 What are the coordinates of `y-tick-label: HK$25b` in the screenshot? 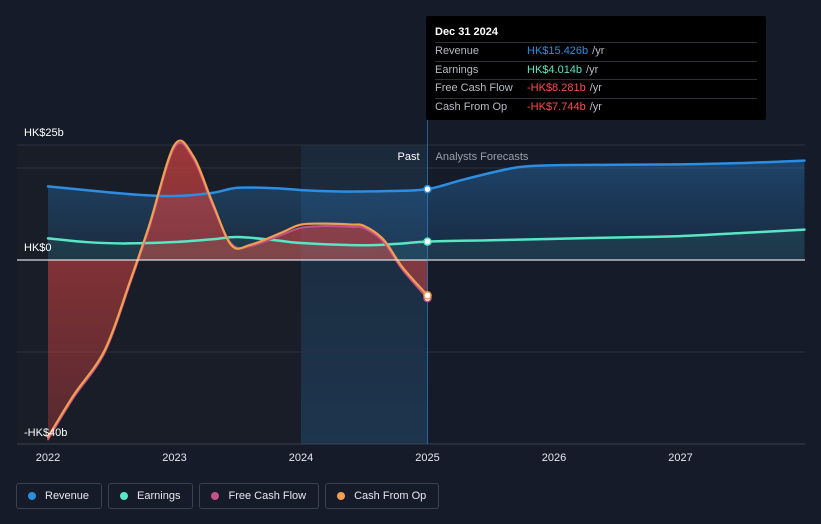 It's located at (44, 133).